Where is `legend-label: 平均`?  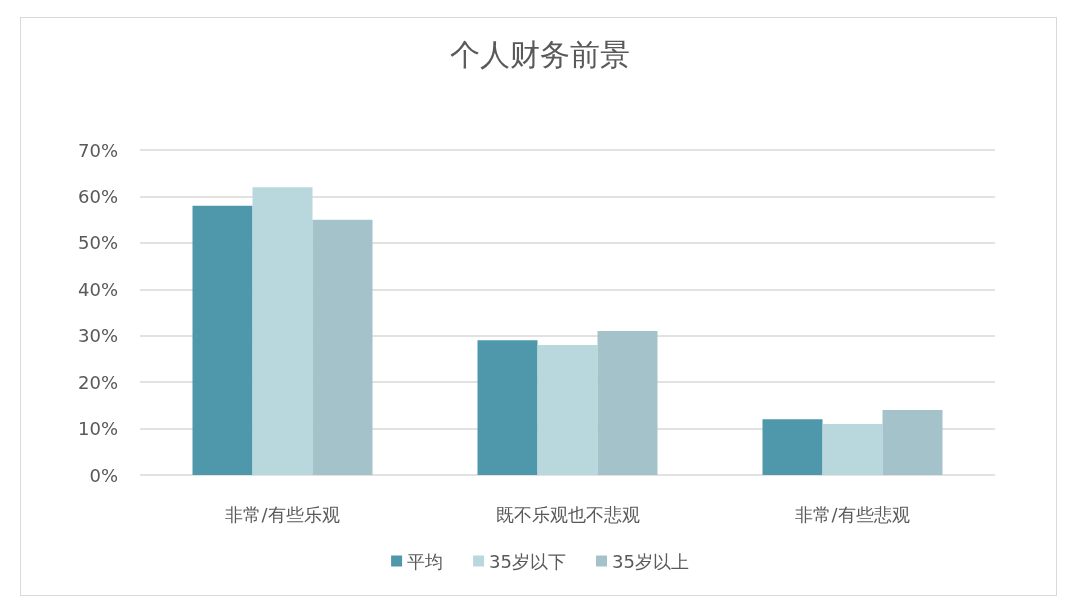
legend-label: 平均 is located at coordinates (425, 561).